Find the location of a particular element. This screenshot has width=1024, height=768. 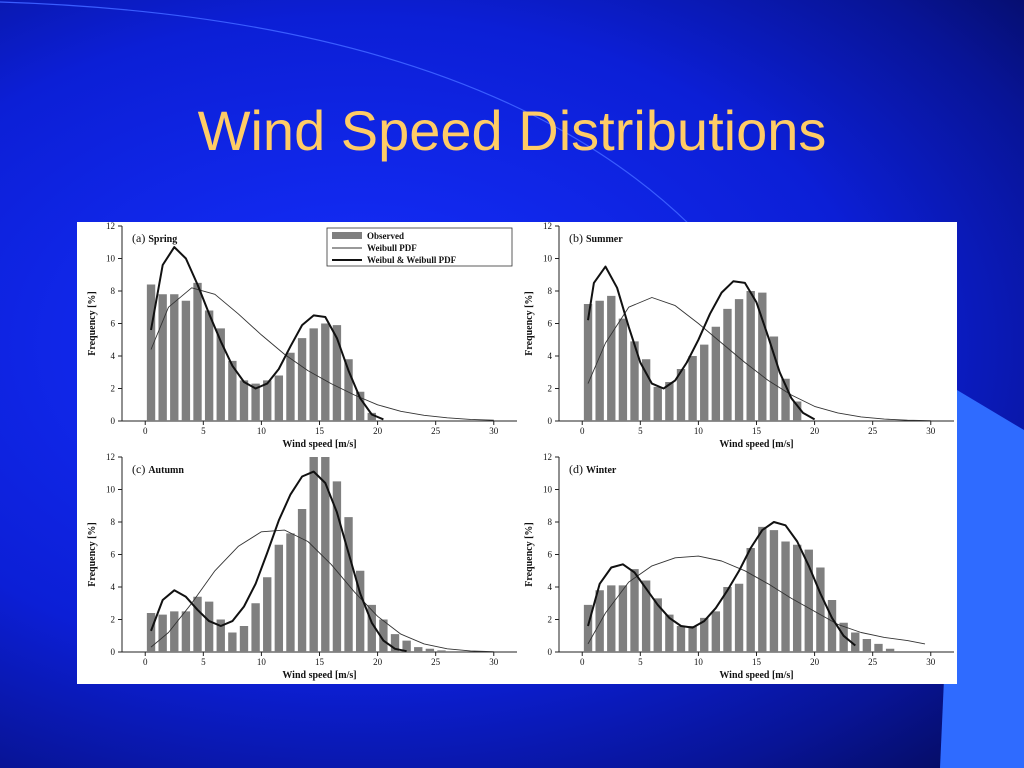

panel-label: (d) Winter is located at coordinates (593, 469).